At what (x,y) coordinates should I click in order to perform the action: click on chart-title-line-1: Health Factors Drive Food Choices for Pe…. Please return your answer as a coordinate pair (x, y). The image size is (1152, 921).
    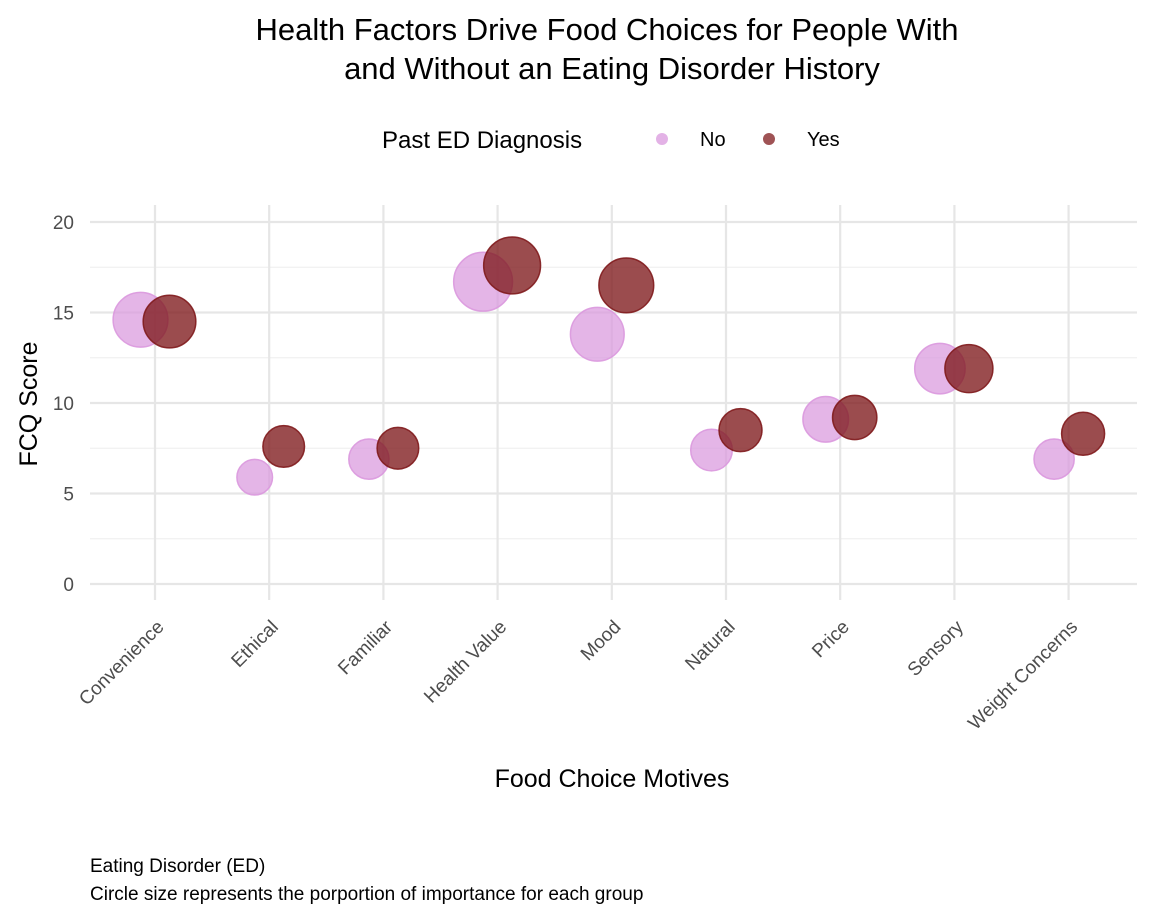
    Looking at the image, I should click on (607, 29).